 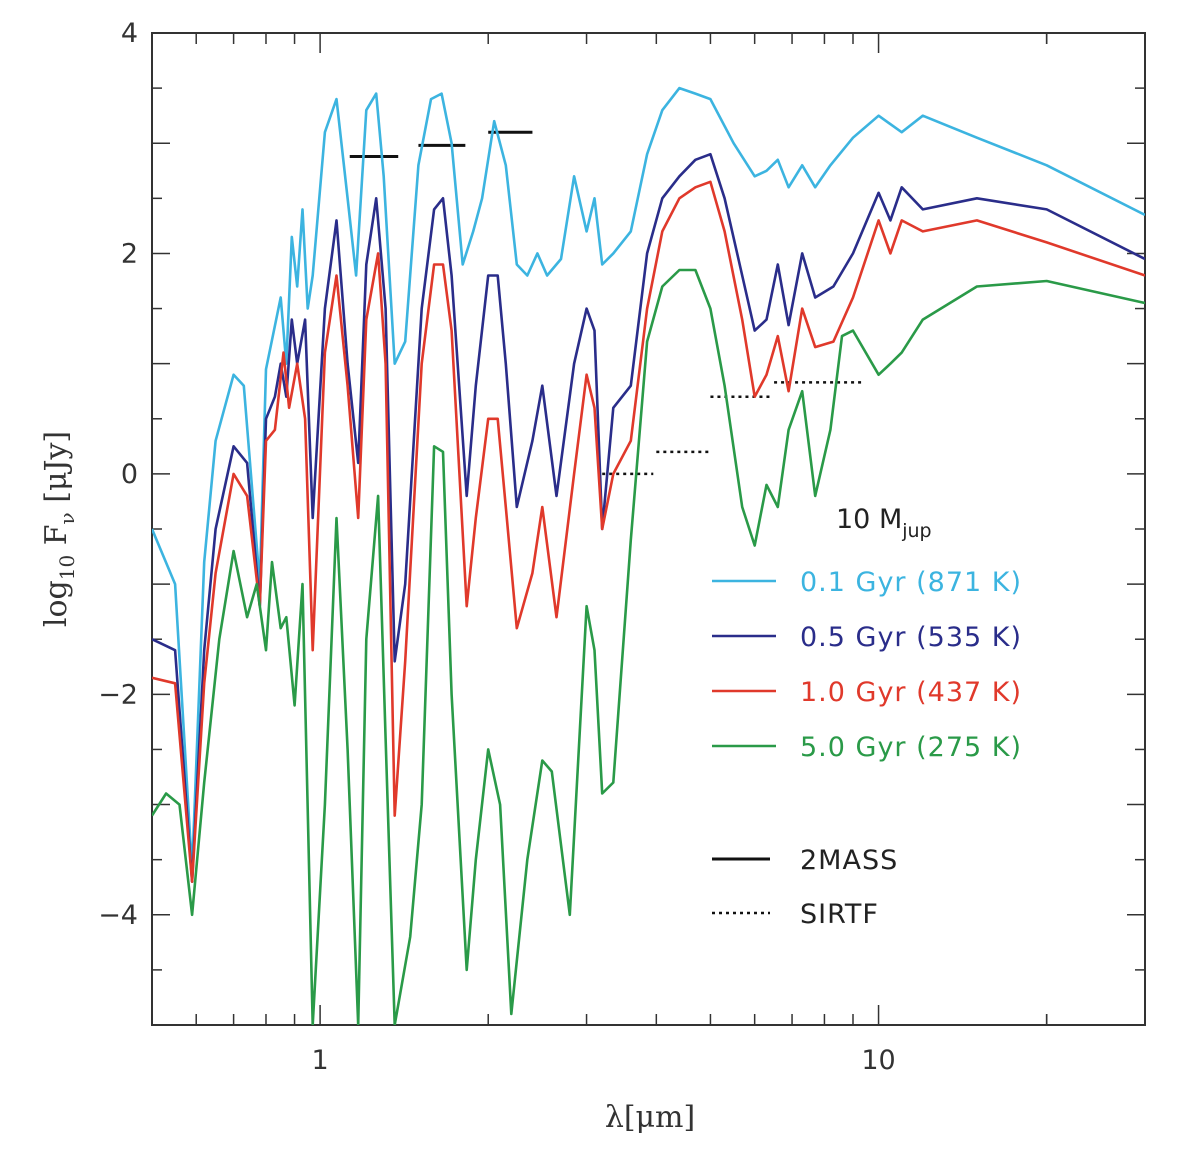 What do you see at coordinates (878, 1060) in the screenshot?
I see `x-tick-label: 10` at bounding box center [878, 1060].